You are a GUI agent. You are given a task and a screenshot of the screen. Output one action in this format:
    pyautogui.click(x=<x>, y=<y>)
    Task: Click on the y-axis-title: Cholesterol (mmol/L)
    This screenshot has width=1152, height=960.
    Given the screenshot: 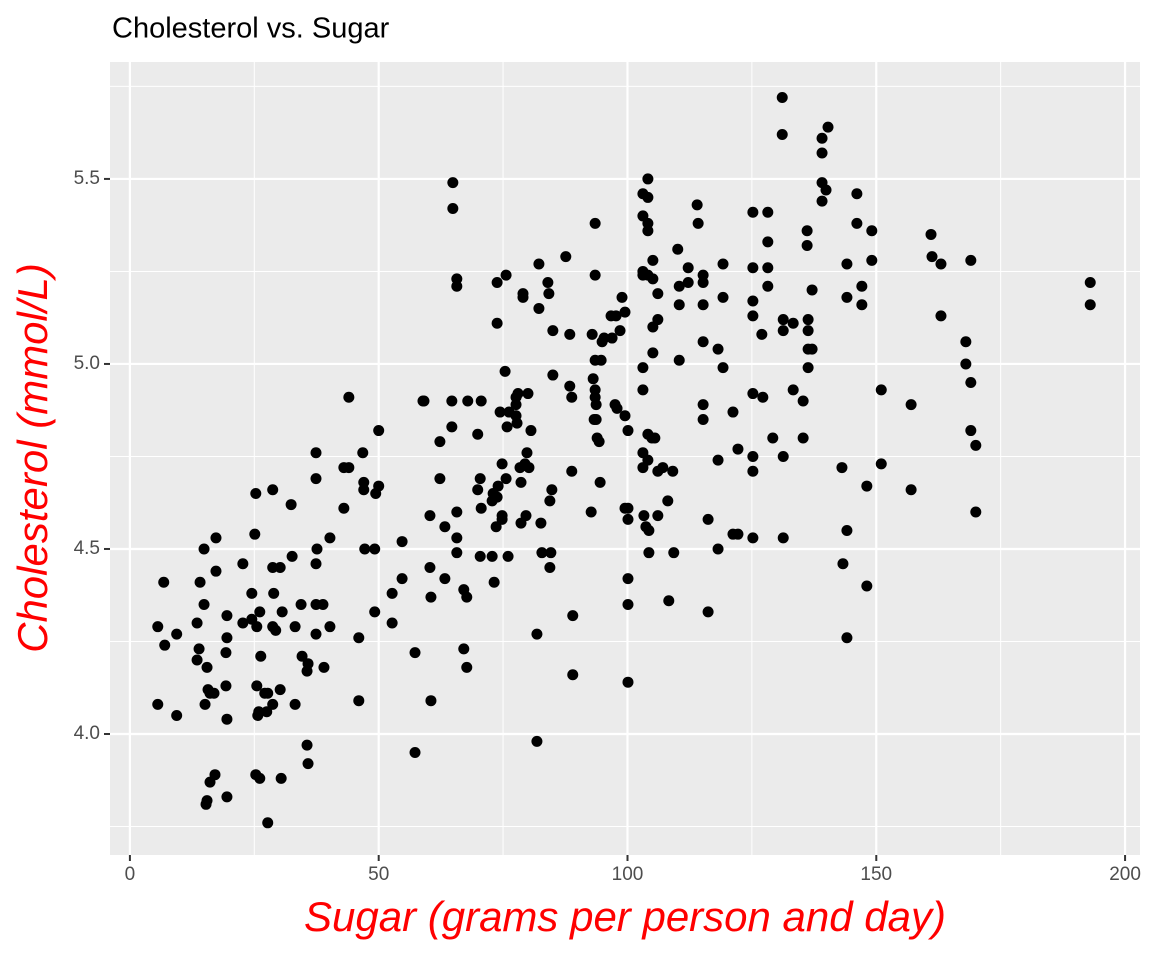 What is the action you would take?
    pyautogui.click(x=32, y=458)
    